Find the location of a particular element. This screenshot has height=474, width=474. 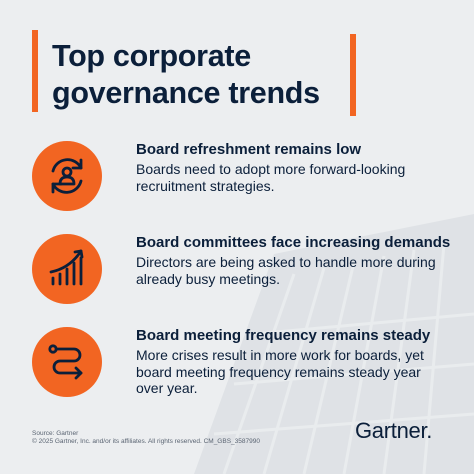

rotate-person-icon is located at coordinates (67, 176).